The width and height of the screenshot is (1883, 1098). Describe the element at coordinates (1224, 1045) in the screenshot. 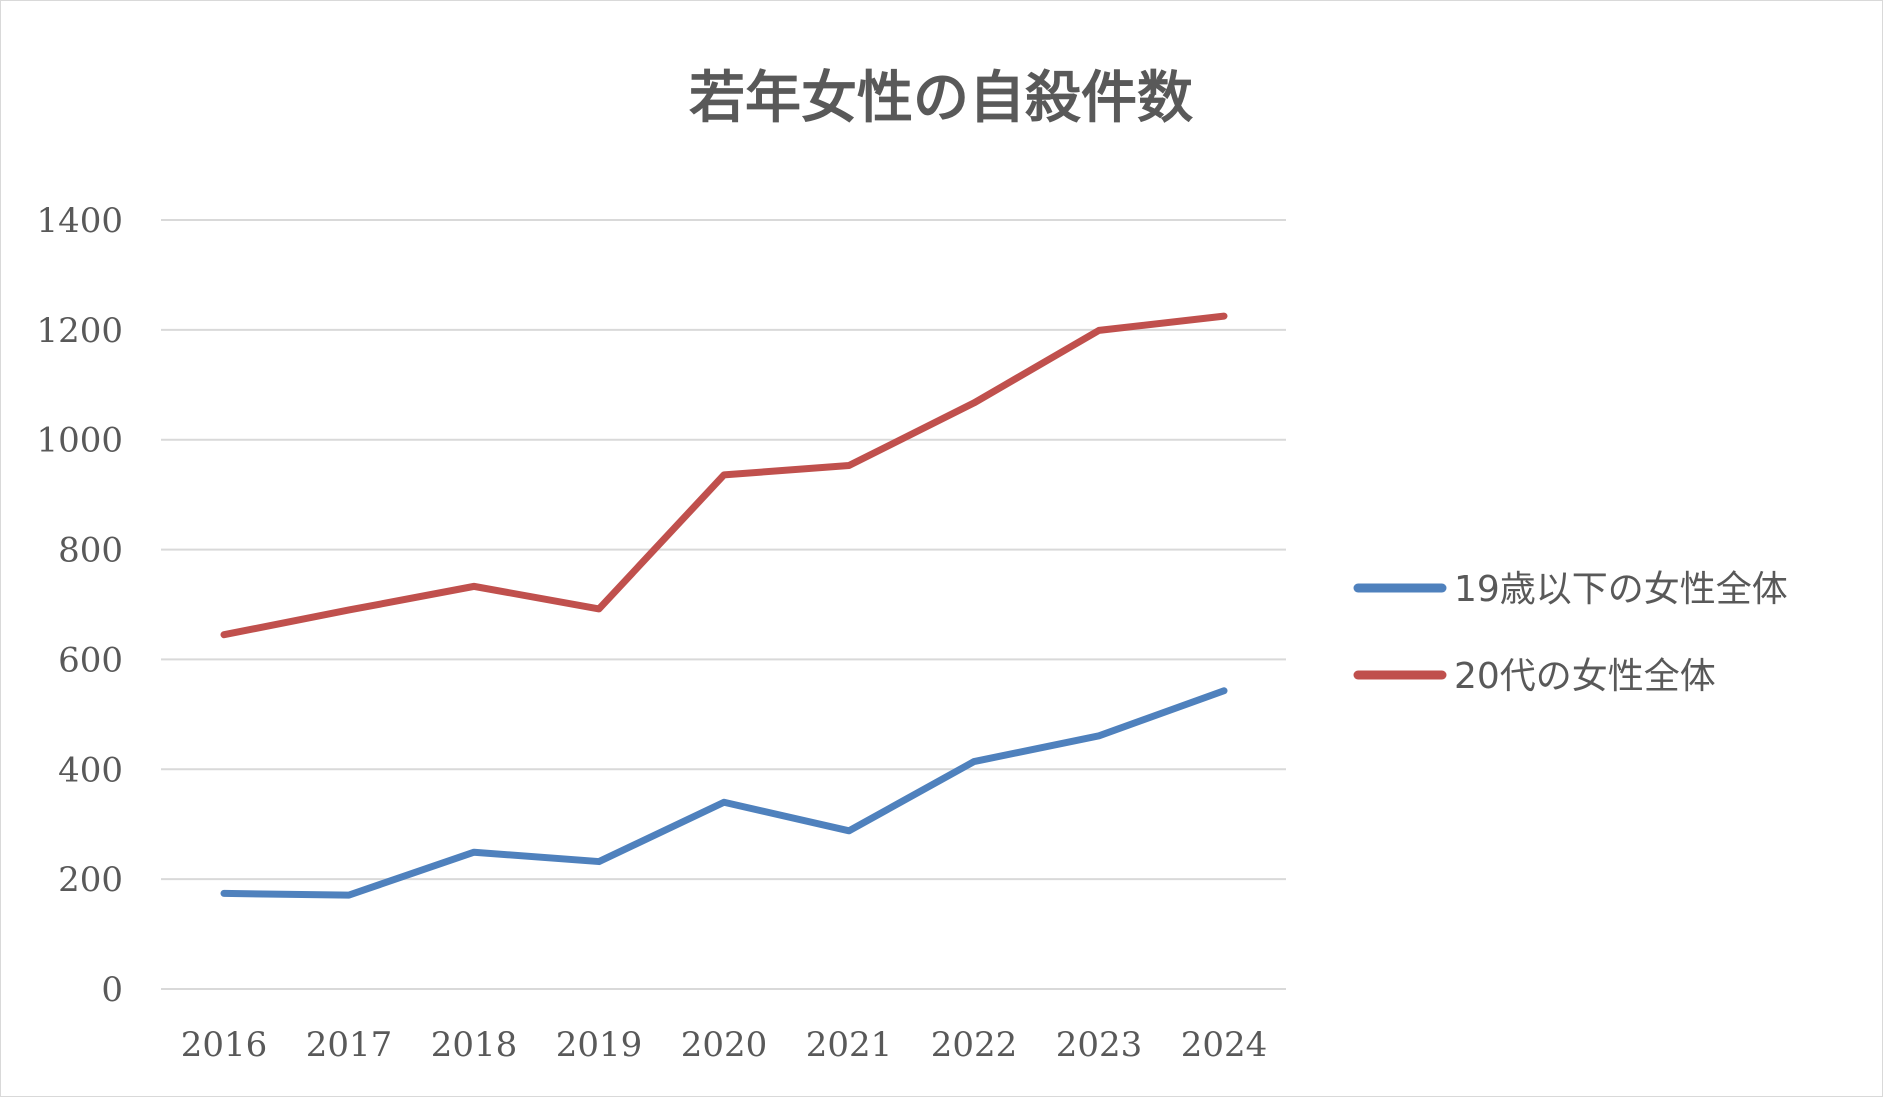

I see `x-tick-label: 2024` at that location.